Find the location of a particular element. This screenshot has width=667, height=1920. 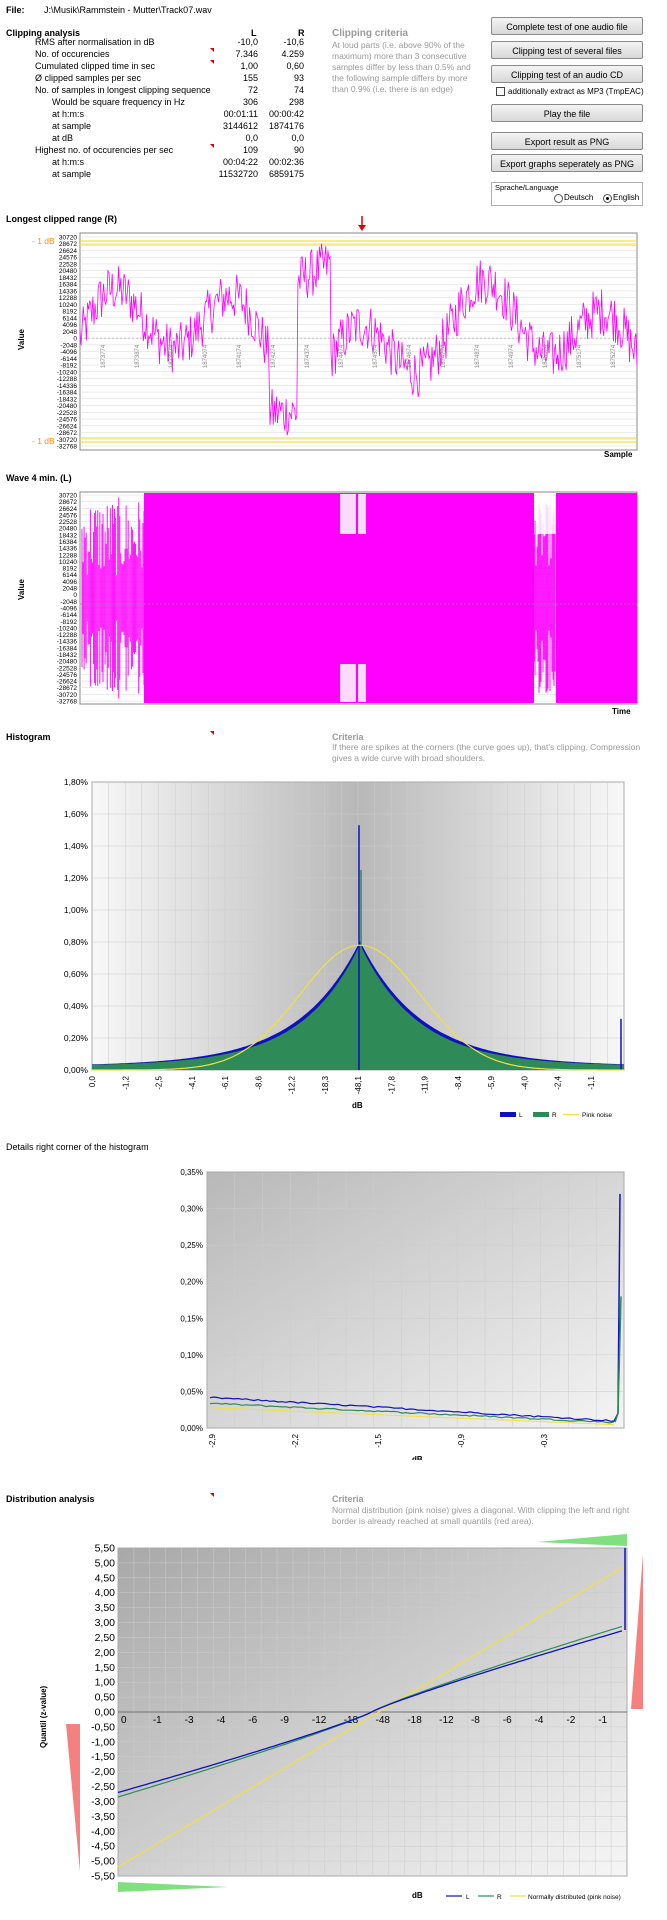

histogram-criteria-title: Criteria is located at coordinates (348, 737).